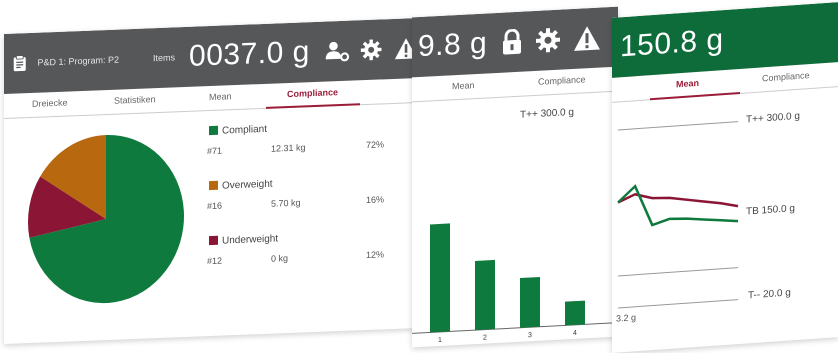 This screenshot has height=353, width=838. Describe the element at coordinates (280, 258) in the screenshot. I see `underweight-weight: 0 kg` at that location.